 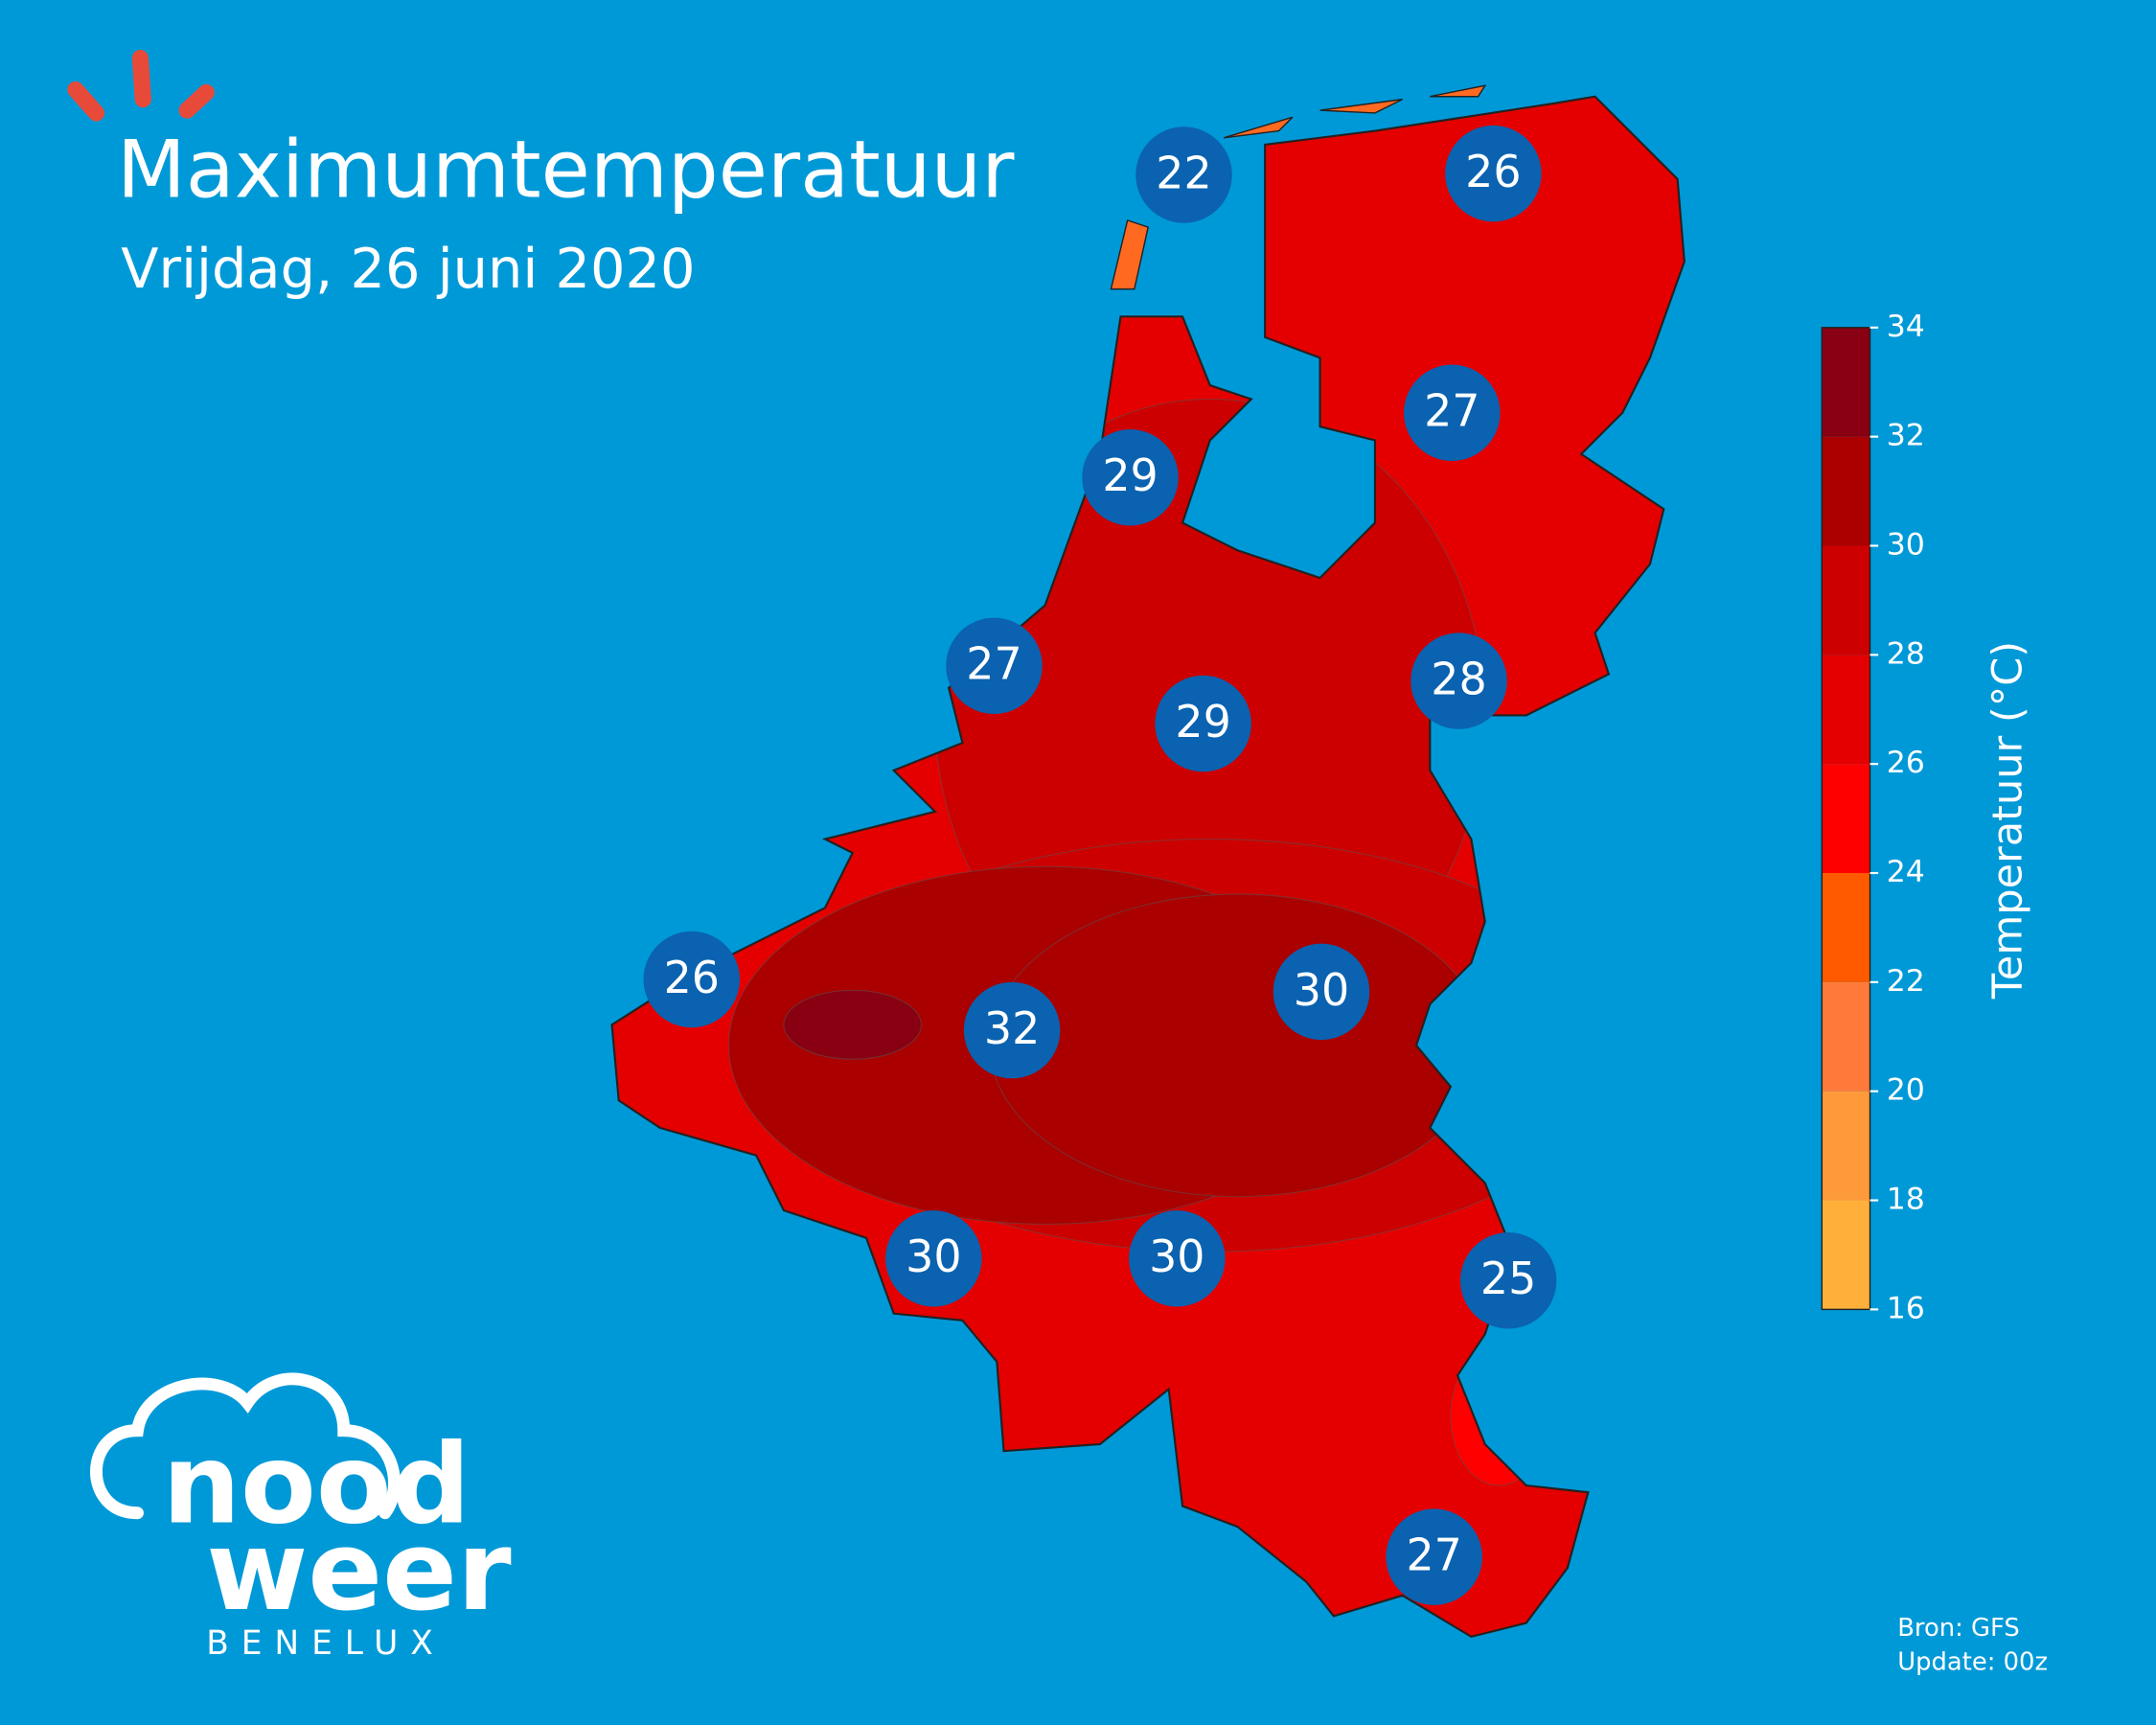 What do you see at coordinates (1906, 763) in the screenshot?
I see `colorbar-tick-label: 26` at bounding box center [1906, 763].